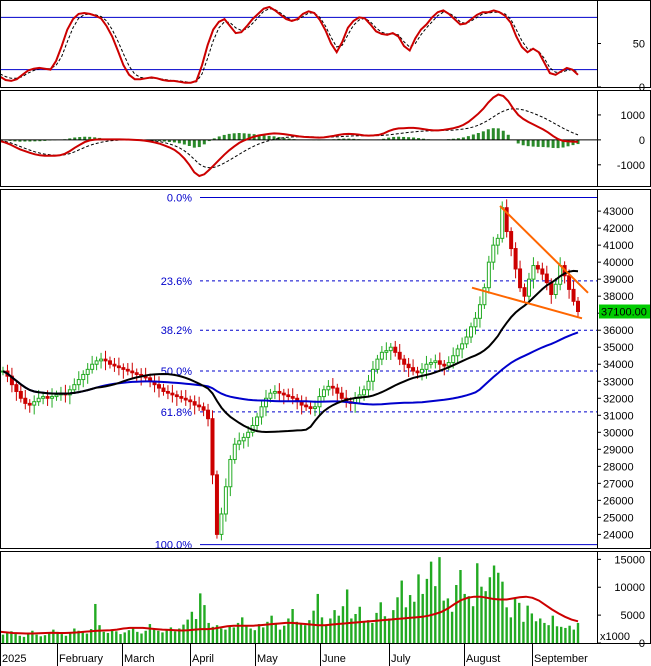 This screenshot has height=666, width=651. I want to click on price-tick-label: 38000, so click(618, 297).